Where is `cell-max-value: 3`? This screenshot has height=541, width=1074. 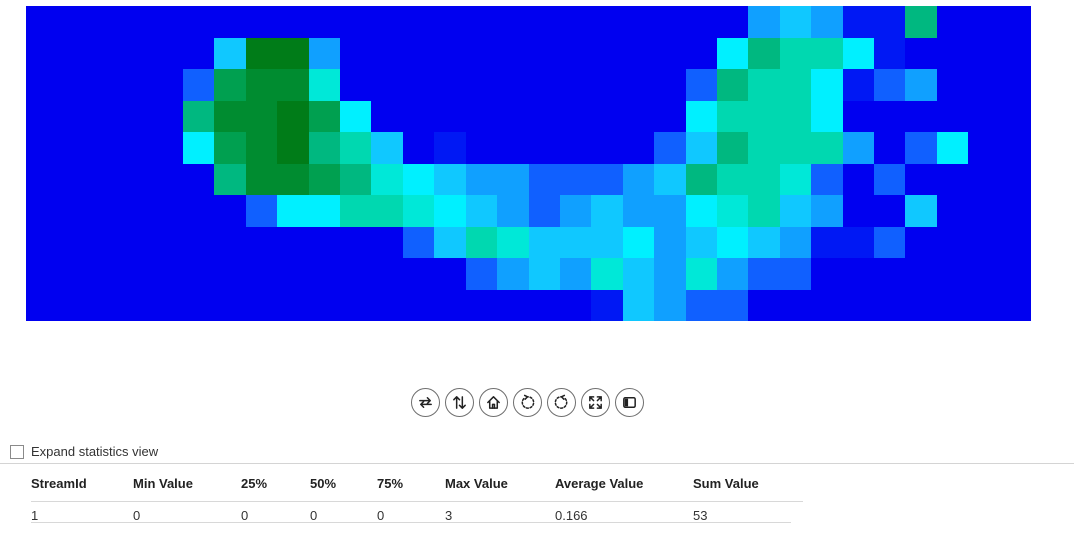 cell-max-value: 3 is located at coordinates (500, 514).